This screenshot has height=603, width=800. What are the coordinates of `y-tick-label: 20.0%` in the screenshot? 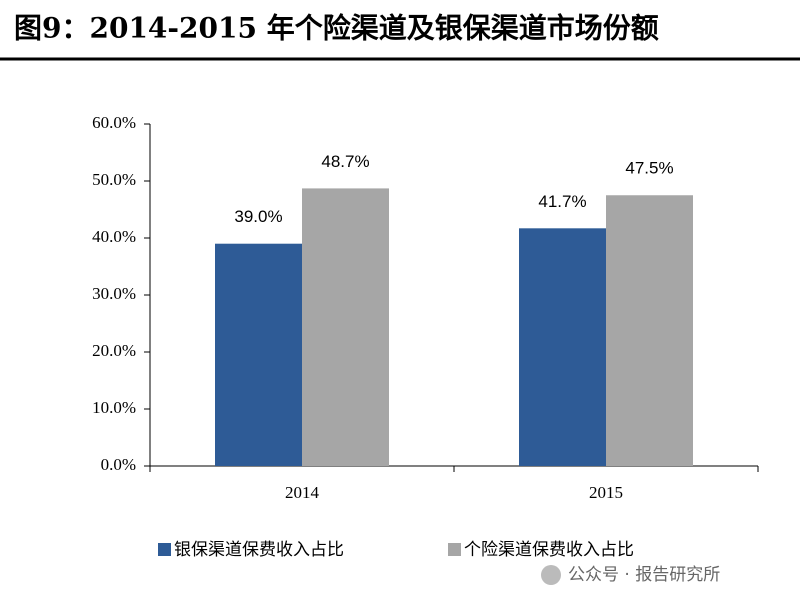 It's located at (114, 350).